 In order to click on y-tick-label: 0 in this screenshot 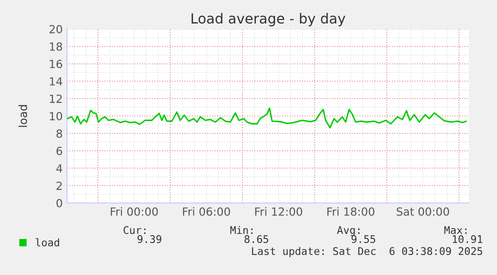, I will do `click(59, 203)`.